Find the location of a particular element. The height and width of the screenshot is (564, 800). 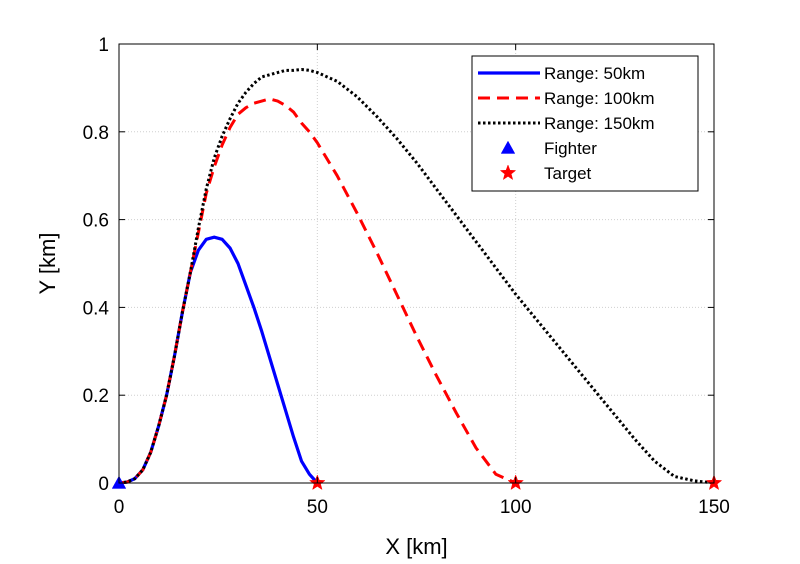

legend-target-marker is located at coordinates (508, 172).